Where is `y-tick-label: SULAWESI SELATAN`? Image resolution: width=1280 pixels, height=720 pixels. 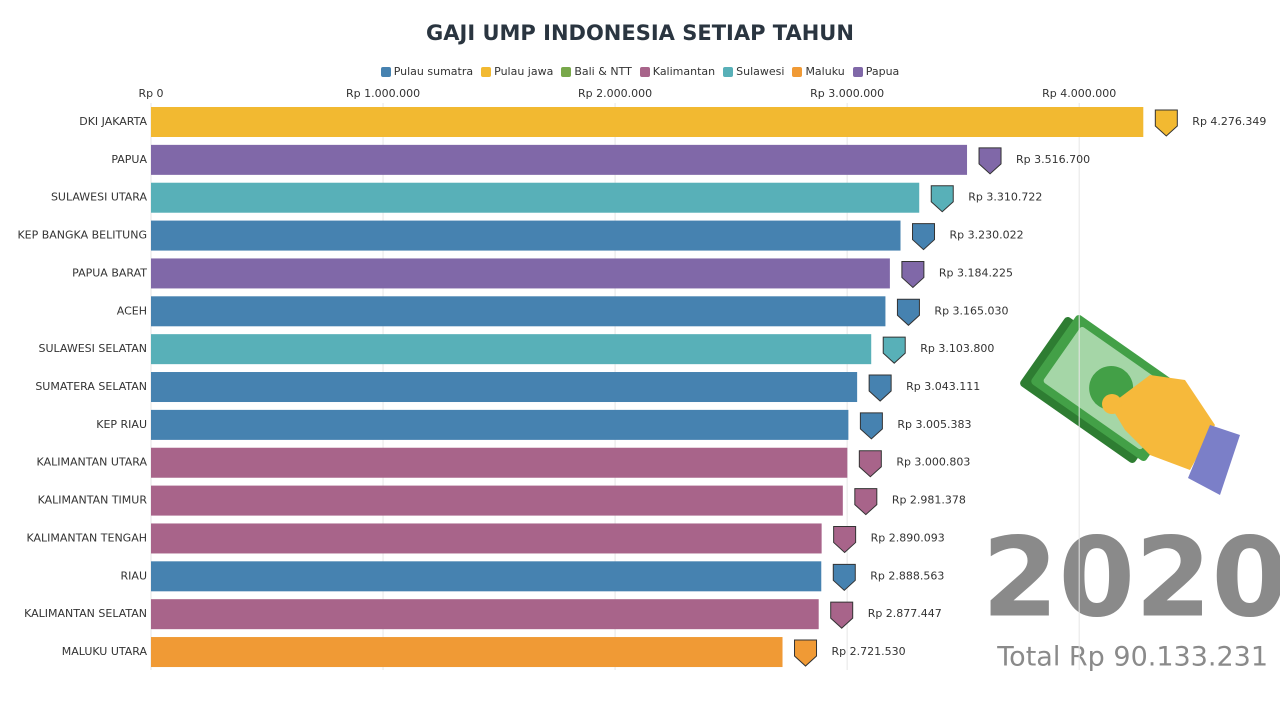
y-tick-label: SULAWESI SELATAN is located at coordinates (93, 348).